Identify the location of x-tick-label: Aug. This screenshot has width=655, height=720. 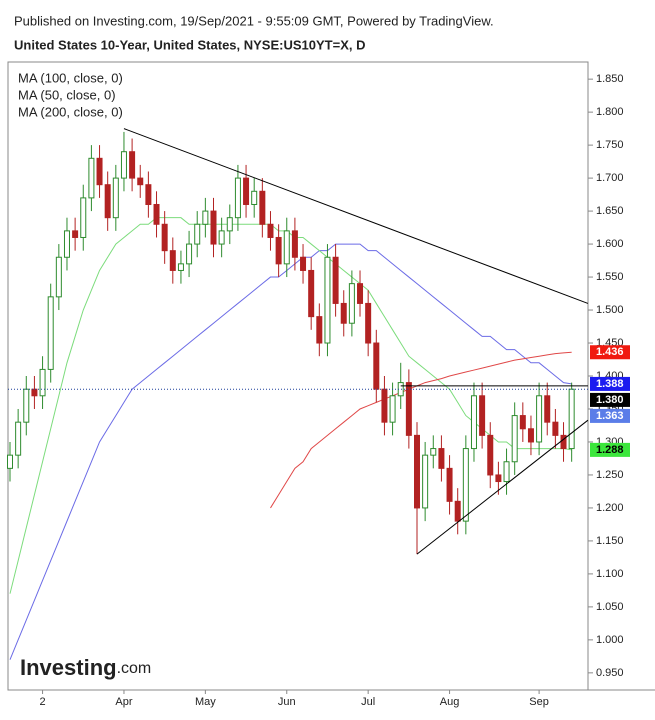
(450, 702).